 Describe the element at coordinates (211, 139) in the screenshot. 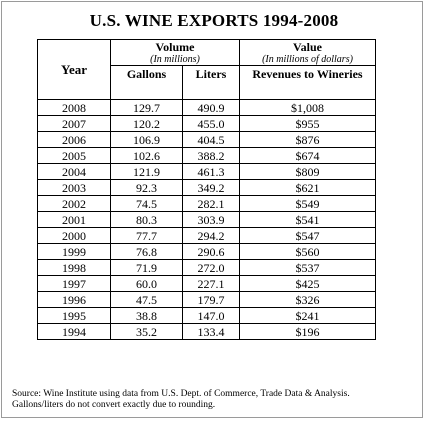

I see `cell-liters: 404.5` at that location.